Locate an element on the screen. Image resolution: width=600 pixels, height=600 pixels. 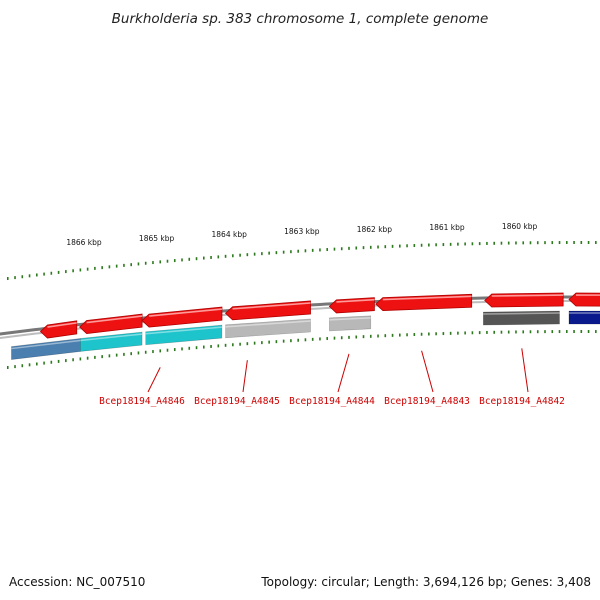
scale-label: 1860 kbp is located at coordinates (520, 226).